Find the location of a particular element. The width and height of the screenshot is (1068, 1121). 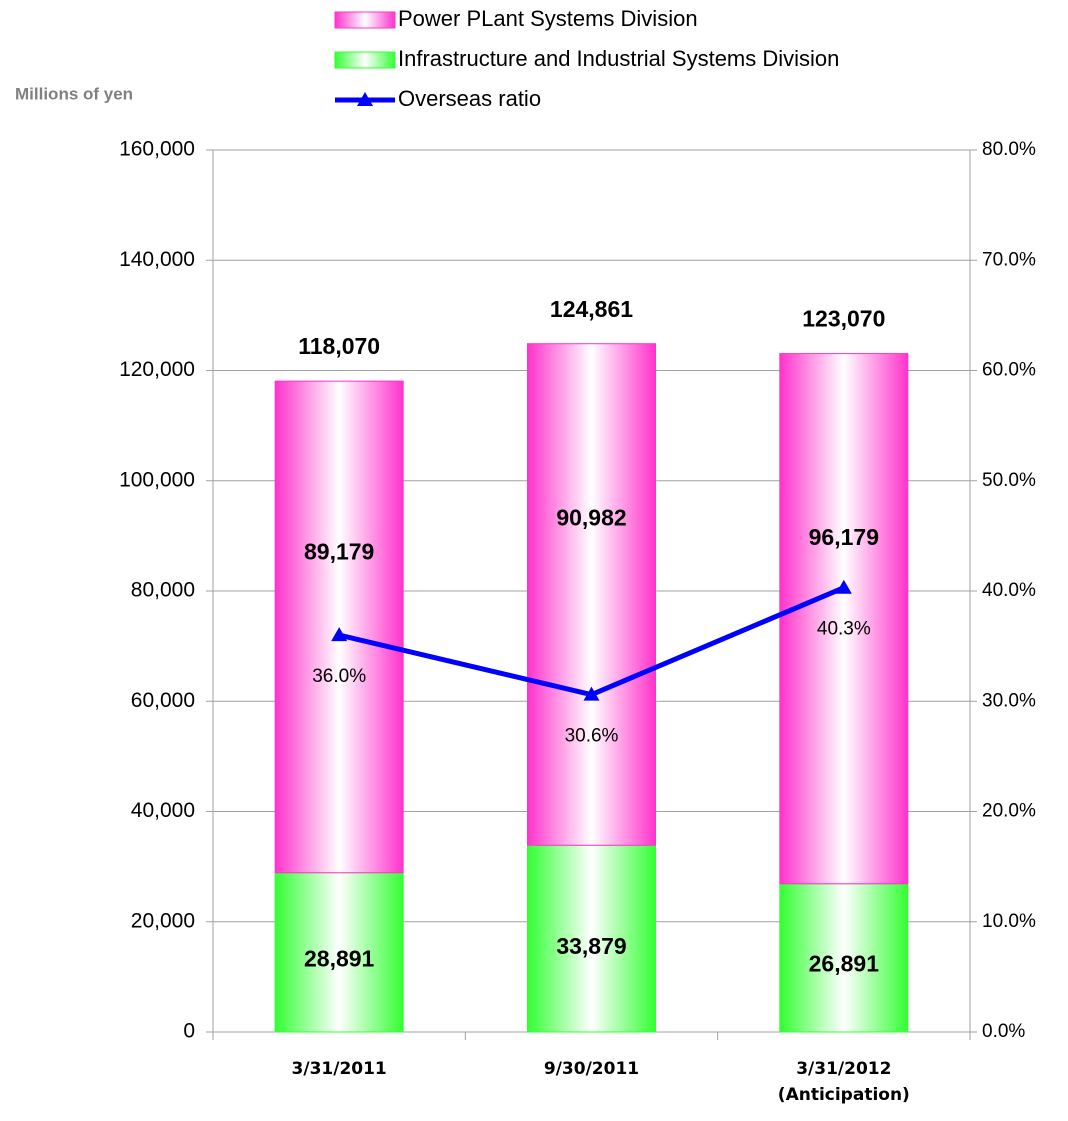

y-tick-label: 60,000 is located at coordinates (163, 700).